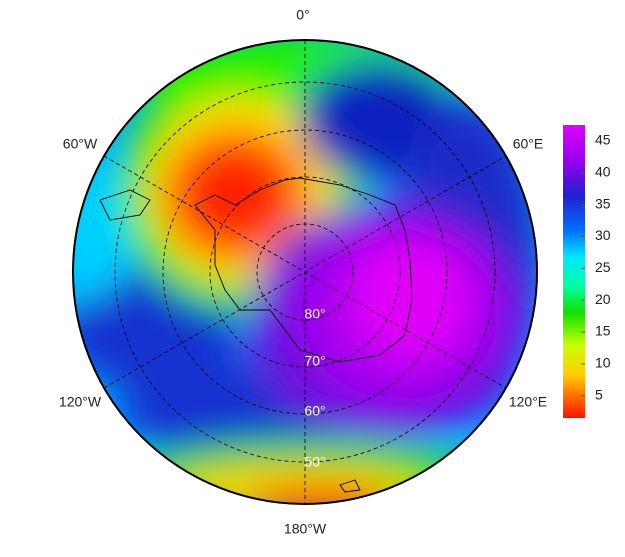 This screenshot has height=557, width=625. Describe the element at coordinates (603, 203) in the screenshot. I see `colorbar-tick-label: 35` at that location.